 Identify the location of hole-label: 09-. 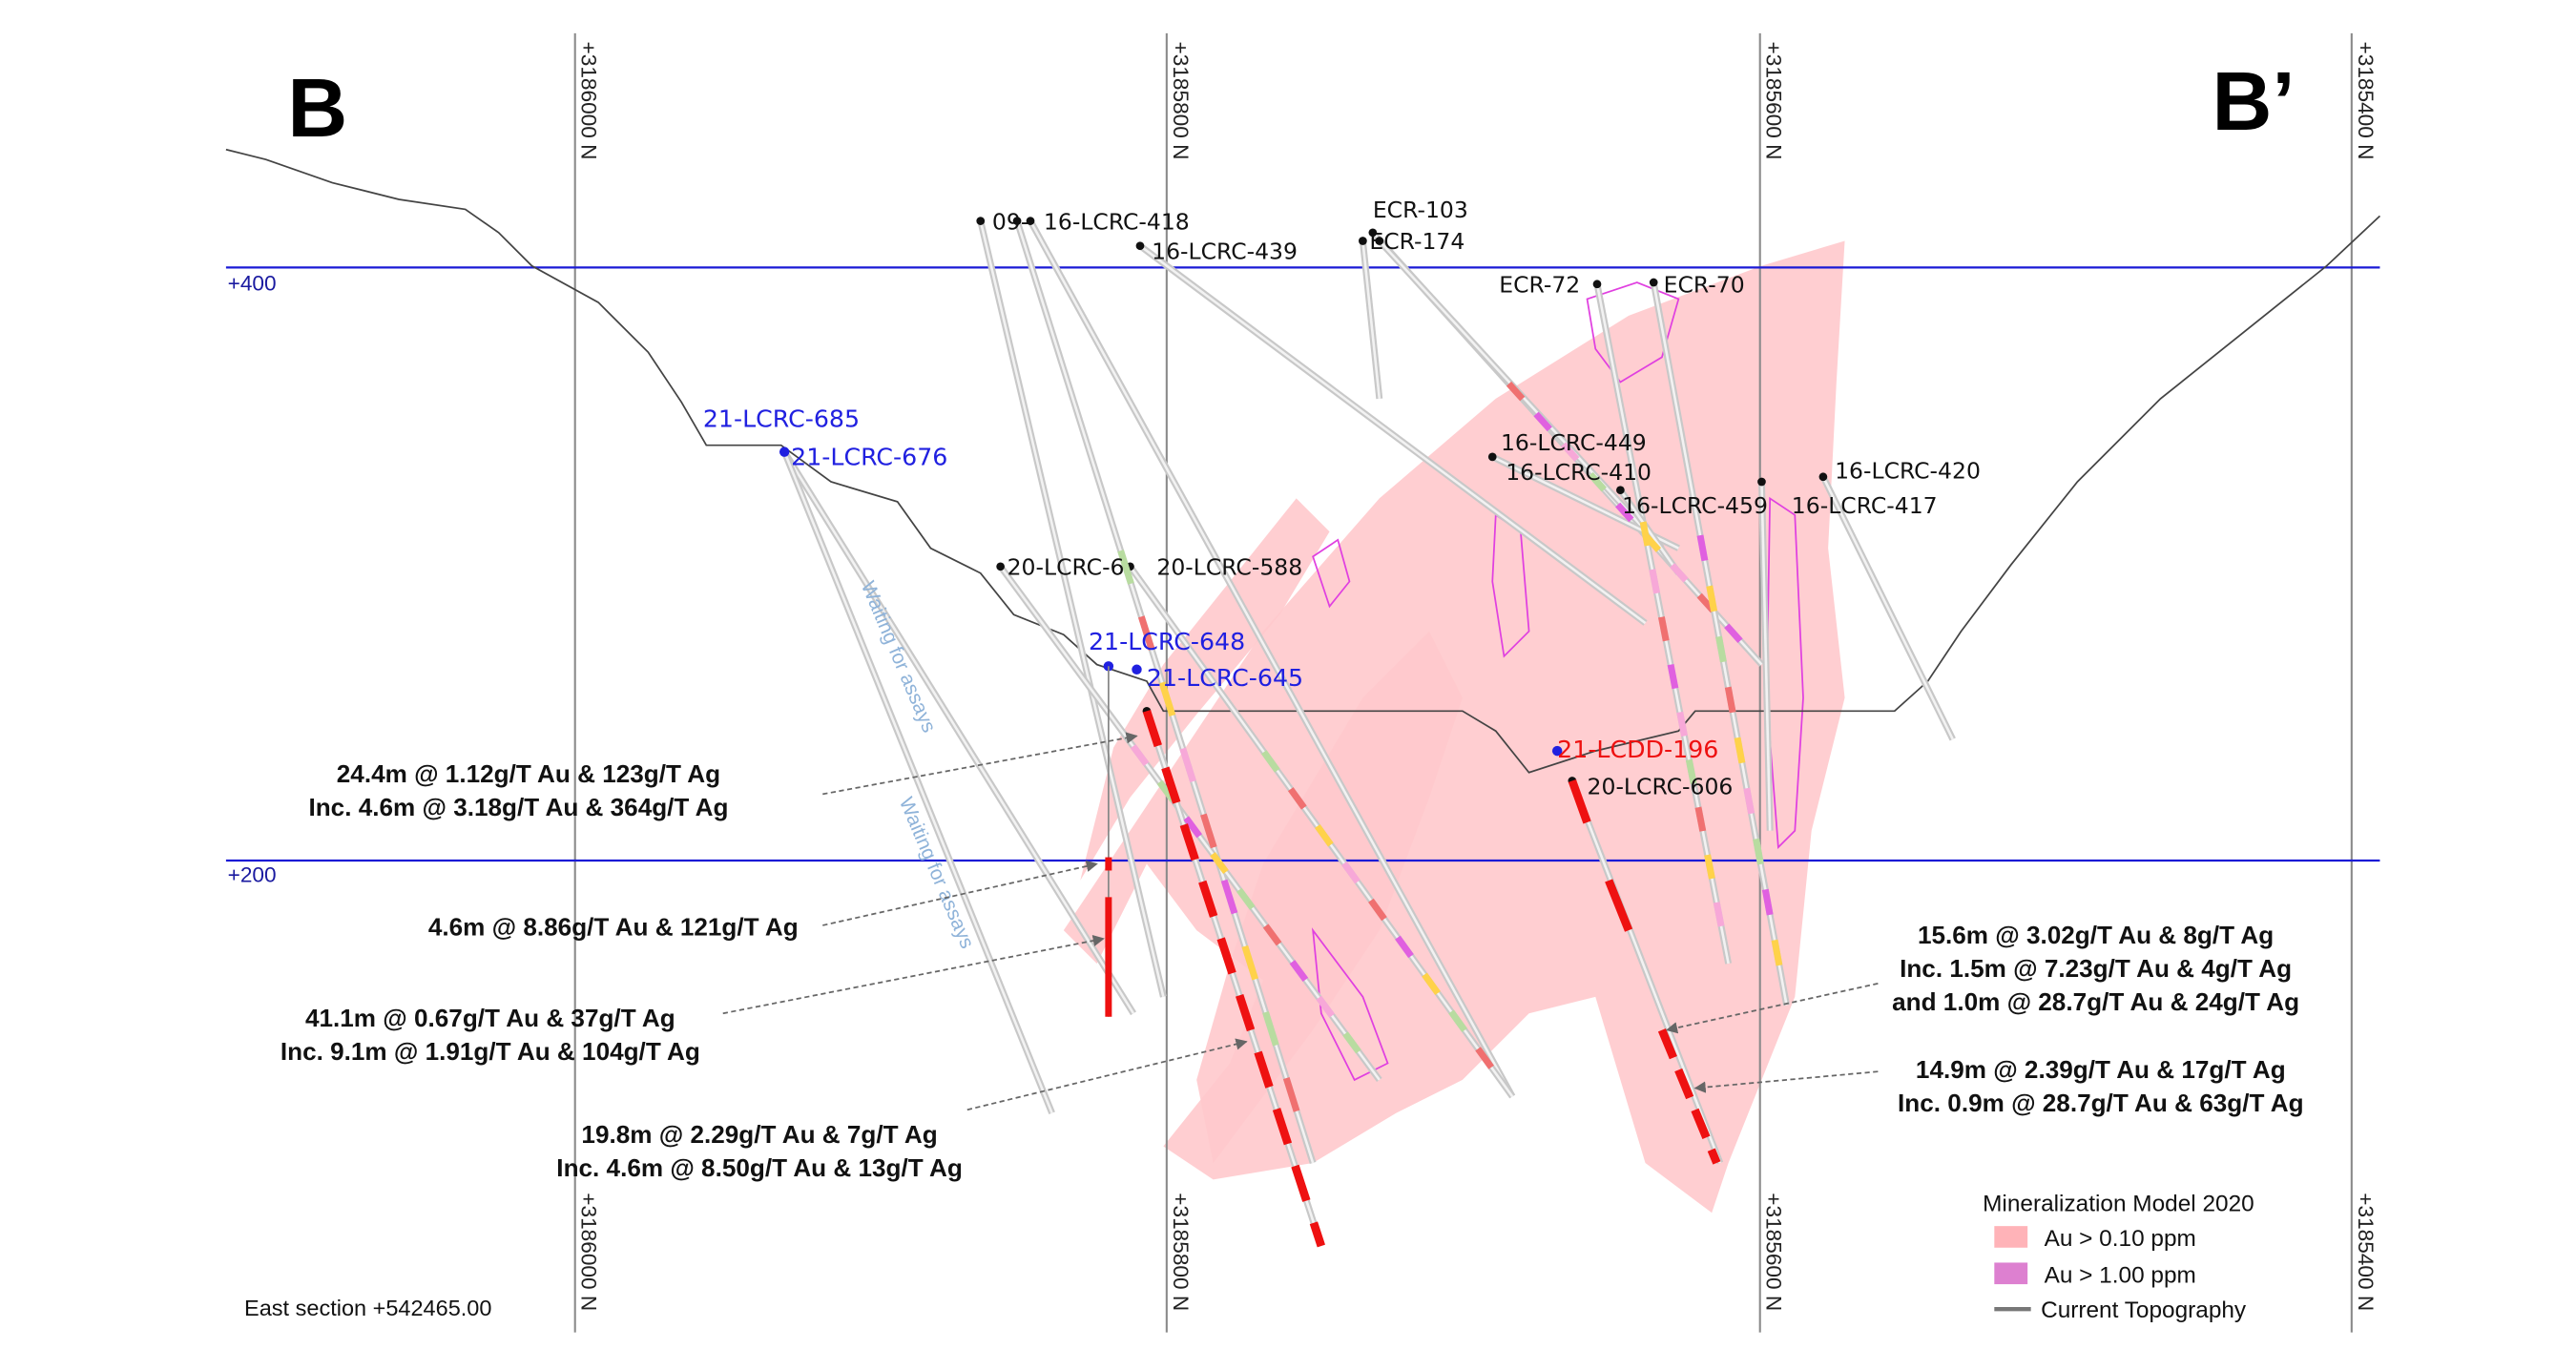
(1010, 221).